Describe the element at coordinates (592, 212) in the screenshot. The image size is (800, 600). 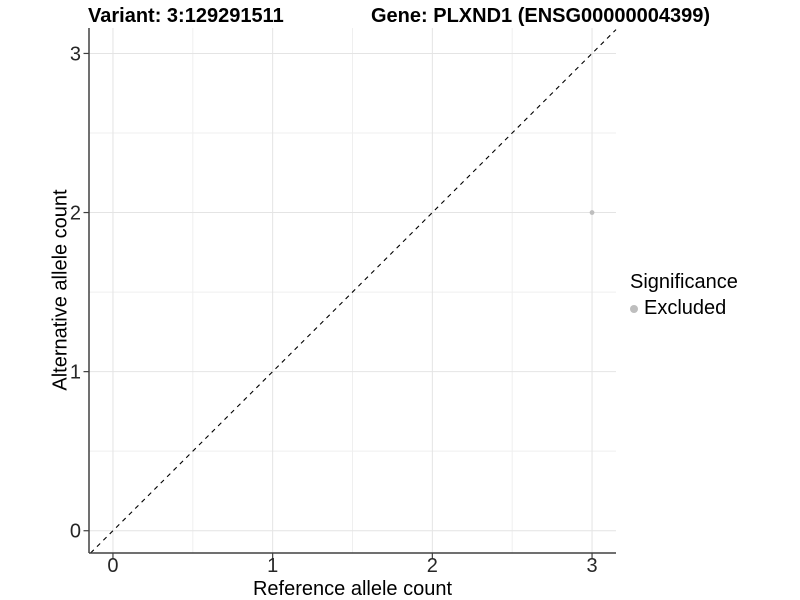
I see `data-point` at that location.